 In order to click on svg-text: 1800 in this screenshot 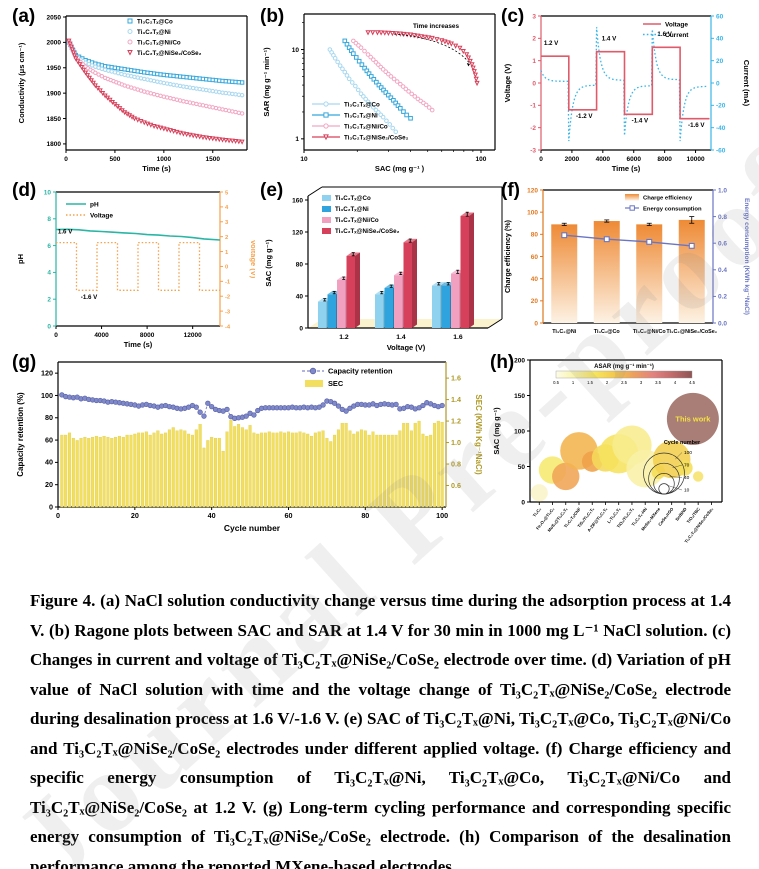, I will do `click(54, 144)`.